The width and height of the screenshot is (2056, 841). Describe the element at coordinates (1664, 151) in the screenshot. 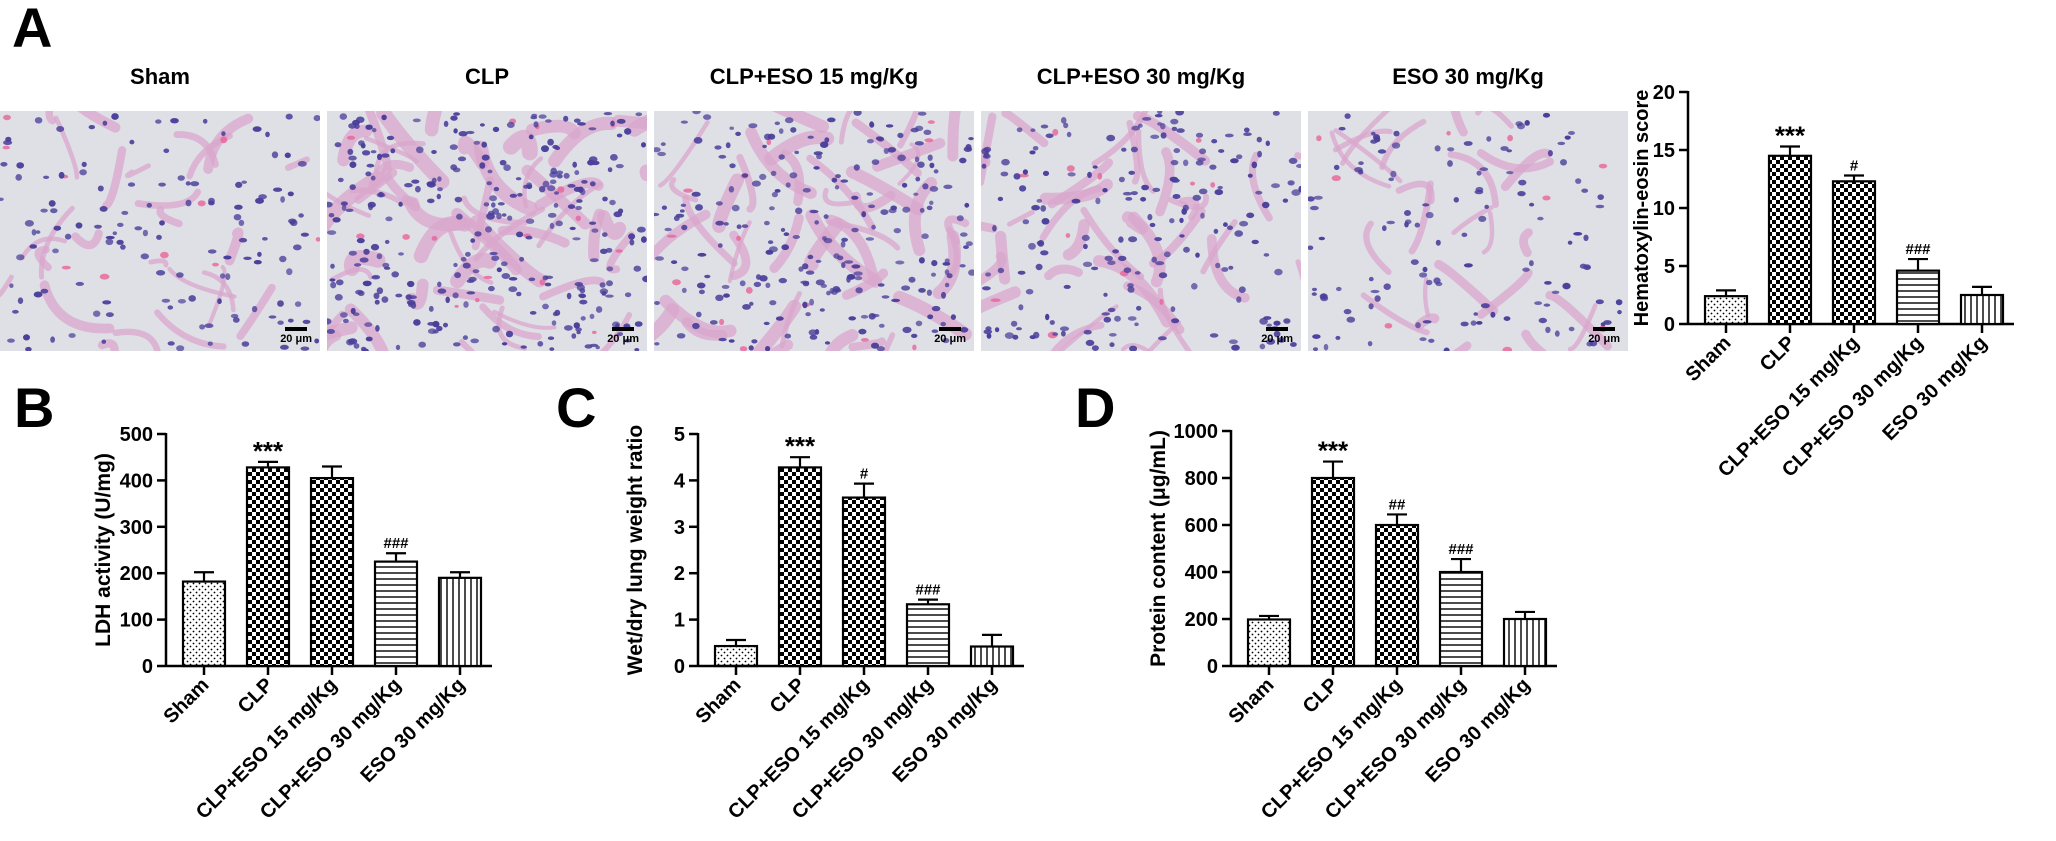

I see `y-tick-label: 15` at that location.